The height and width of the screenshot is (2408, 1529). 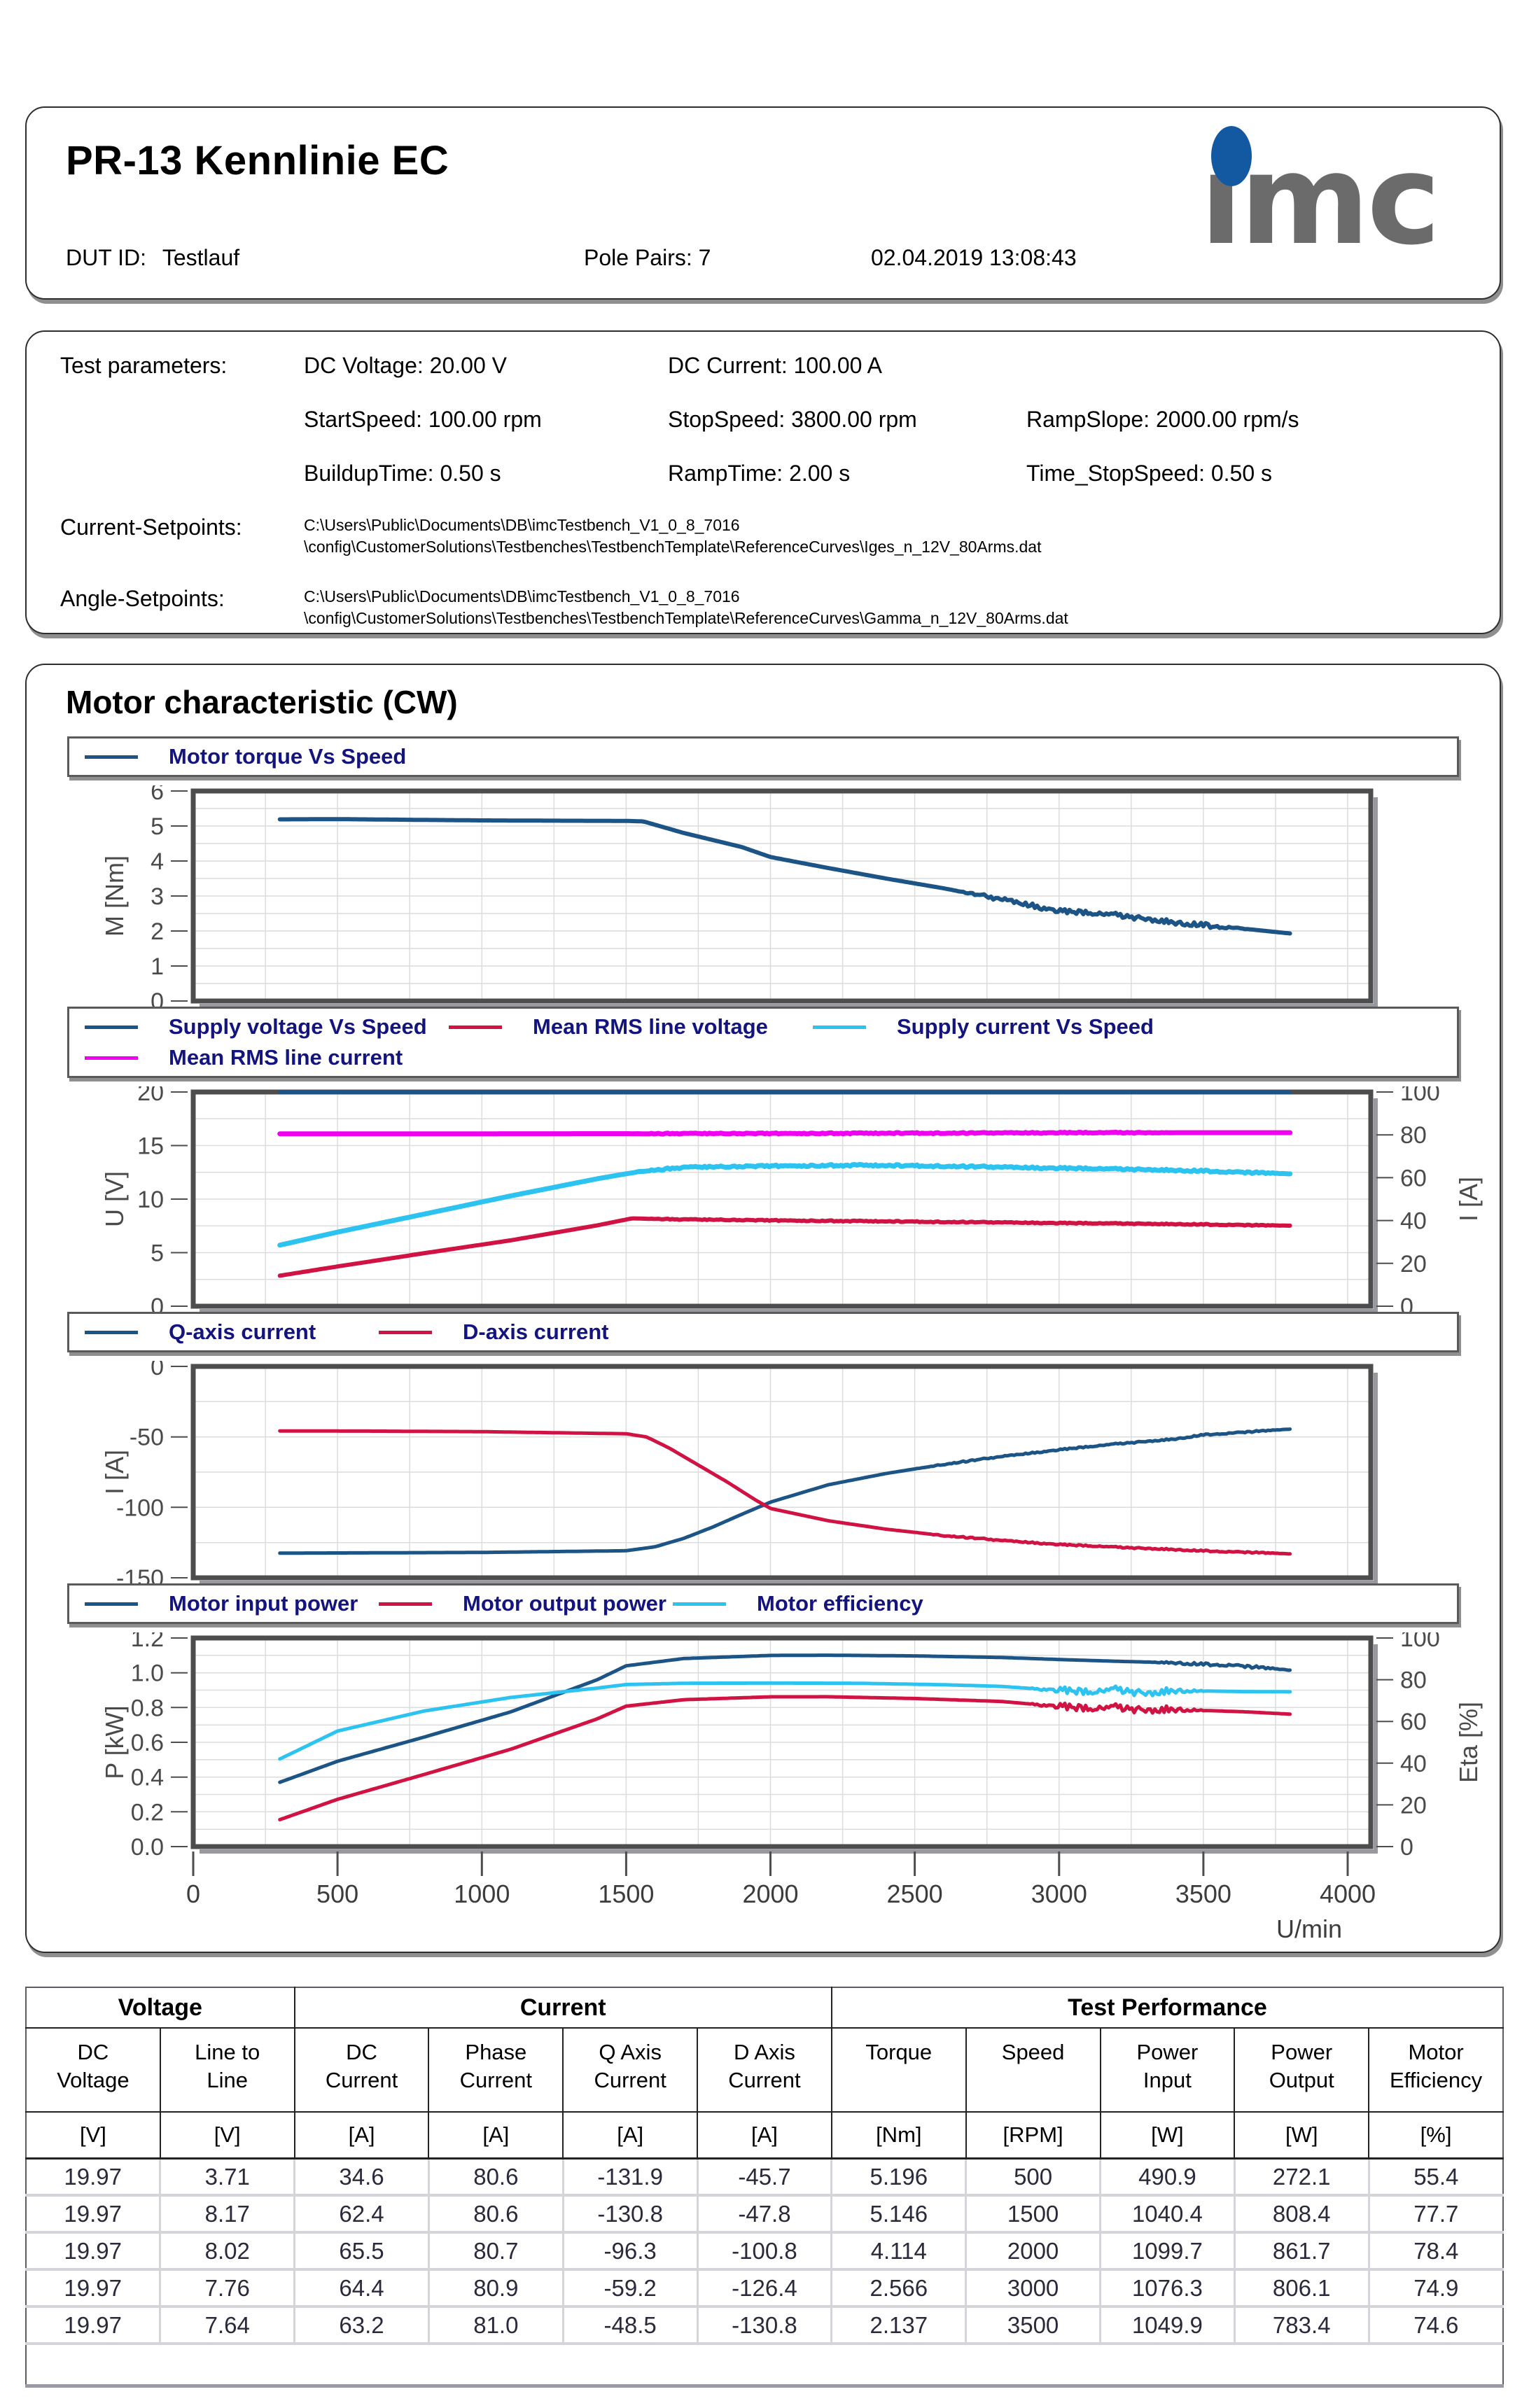 I want to click on table-cell: 74.6, so click(x=1436, y=2325).